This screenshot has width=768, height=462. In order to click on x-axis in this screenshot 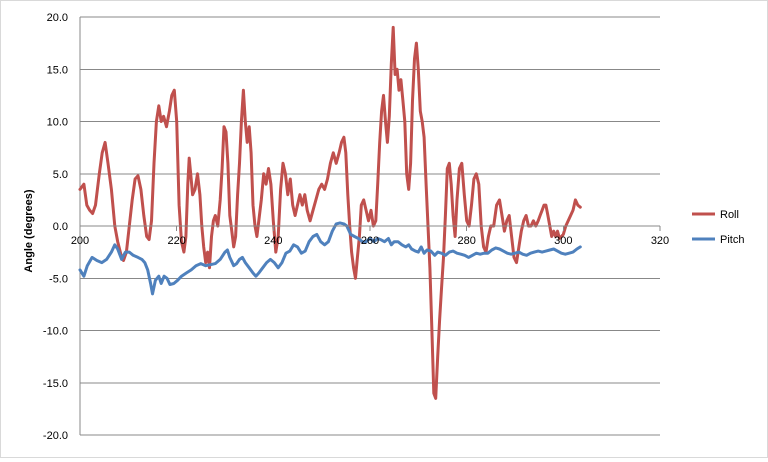, I will do `click(370, 228)`.